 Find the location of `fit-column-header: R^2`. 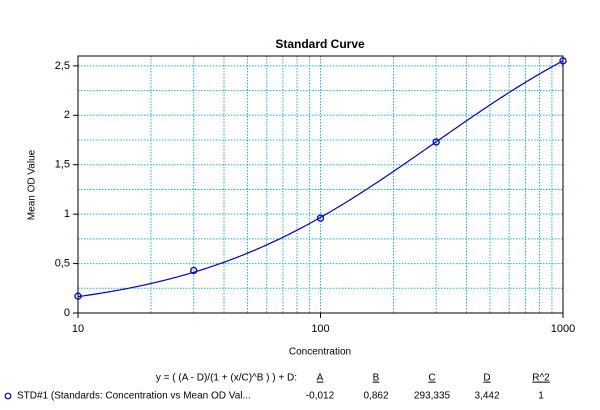

fit-column-header: R^2 is located at coordinates (541, 378).